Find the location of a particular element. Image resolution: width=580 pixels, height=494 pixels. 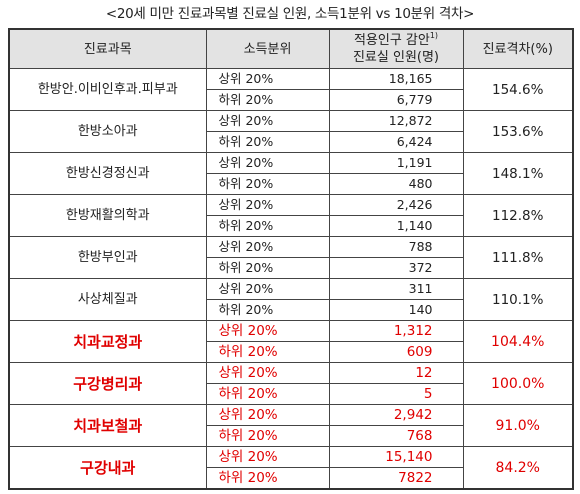

table-row: 한방재활의학과 상위 20% 2,426 112.8% is located at coordinates (291, 215).